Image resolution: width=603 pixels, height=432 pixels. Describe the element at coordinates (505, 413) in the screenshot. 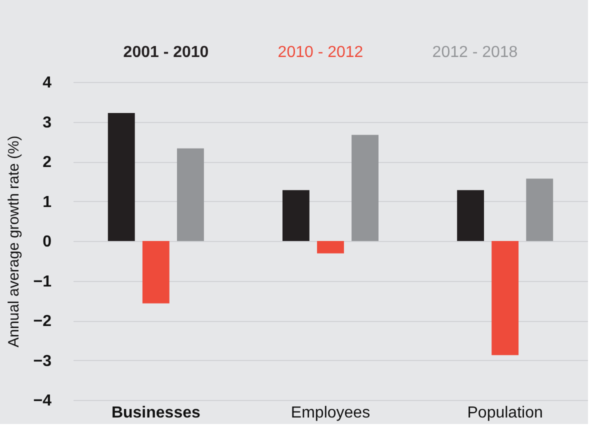

I see `x-tick-label: Population` at that location.